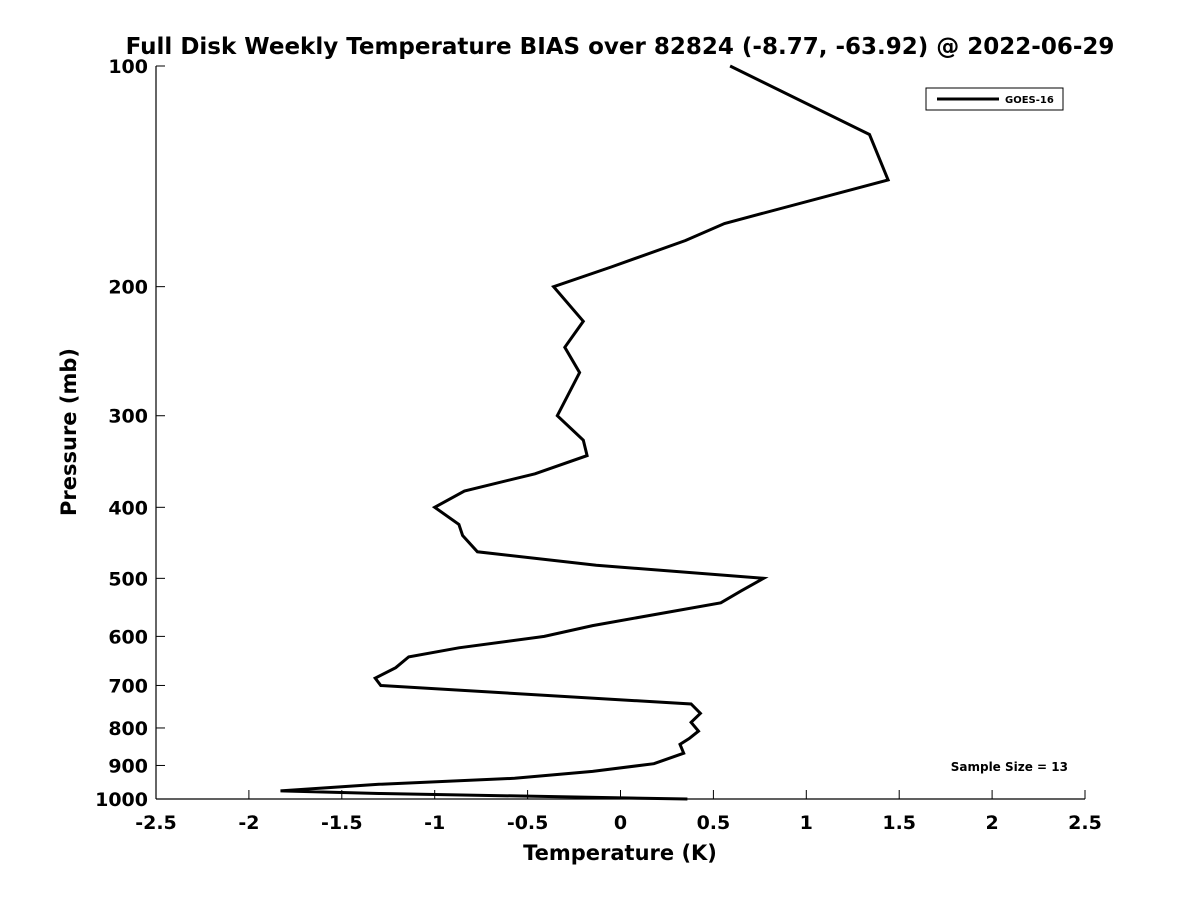 This screenshot has height=900, width=1200. I want to click on x-tick-label: 0.5, so click(714, 823).